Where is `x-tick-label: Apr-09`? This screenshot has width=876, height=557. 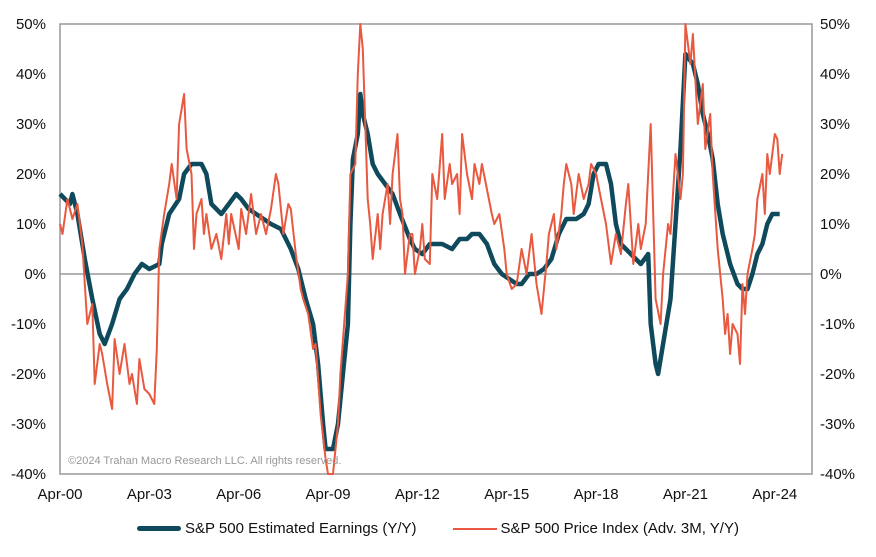 x-tick-label: Apr-09 is located at coordinates (328, 494).